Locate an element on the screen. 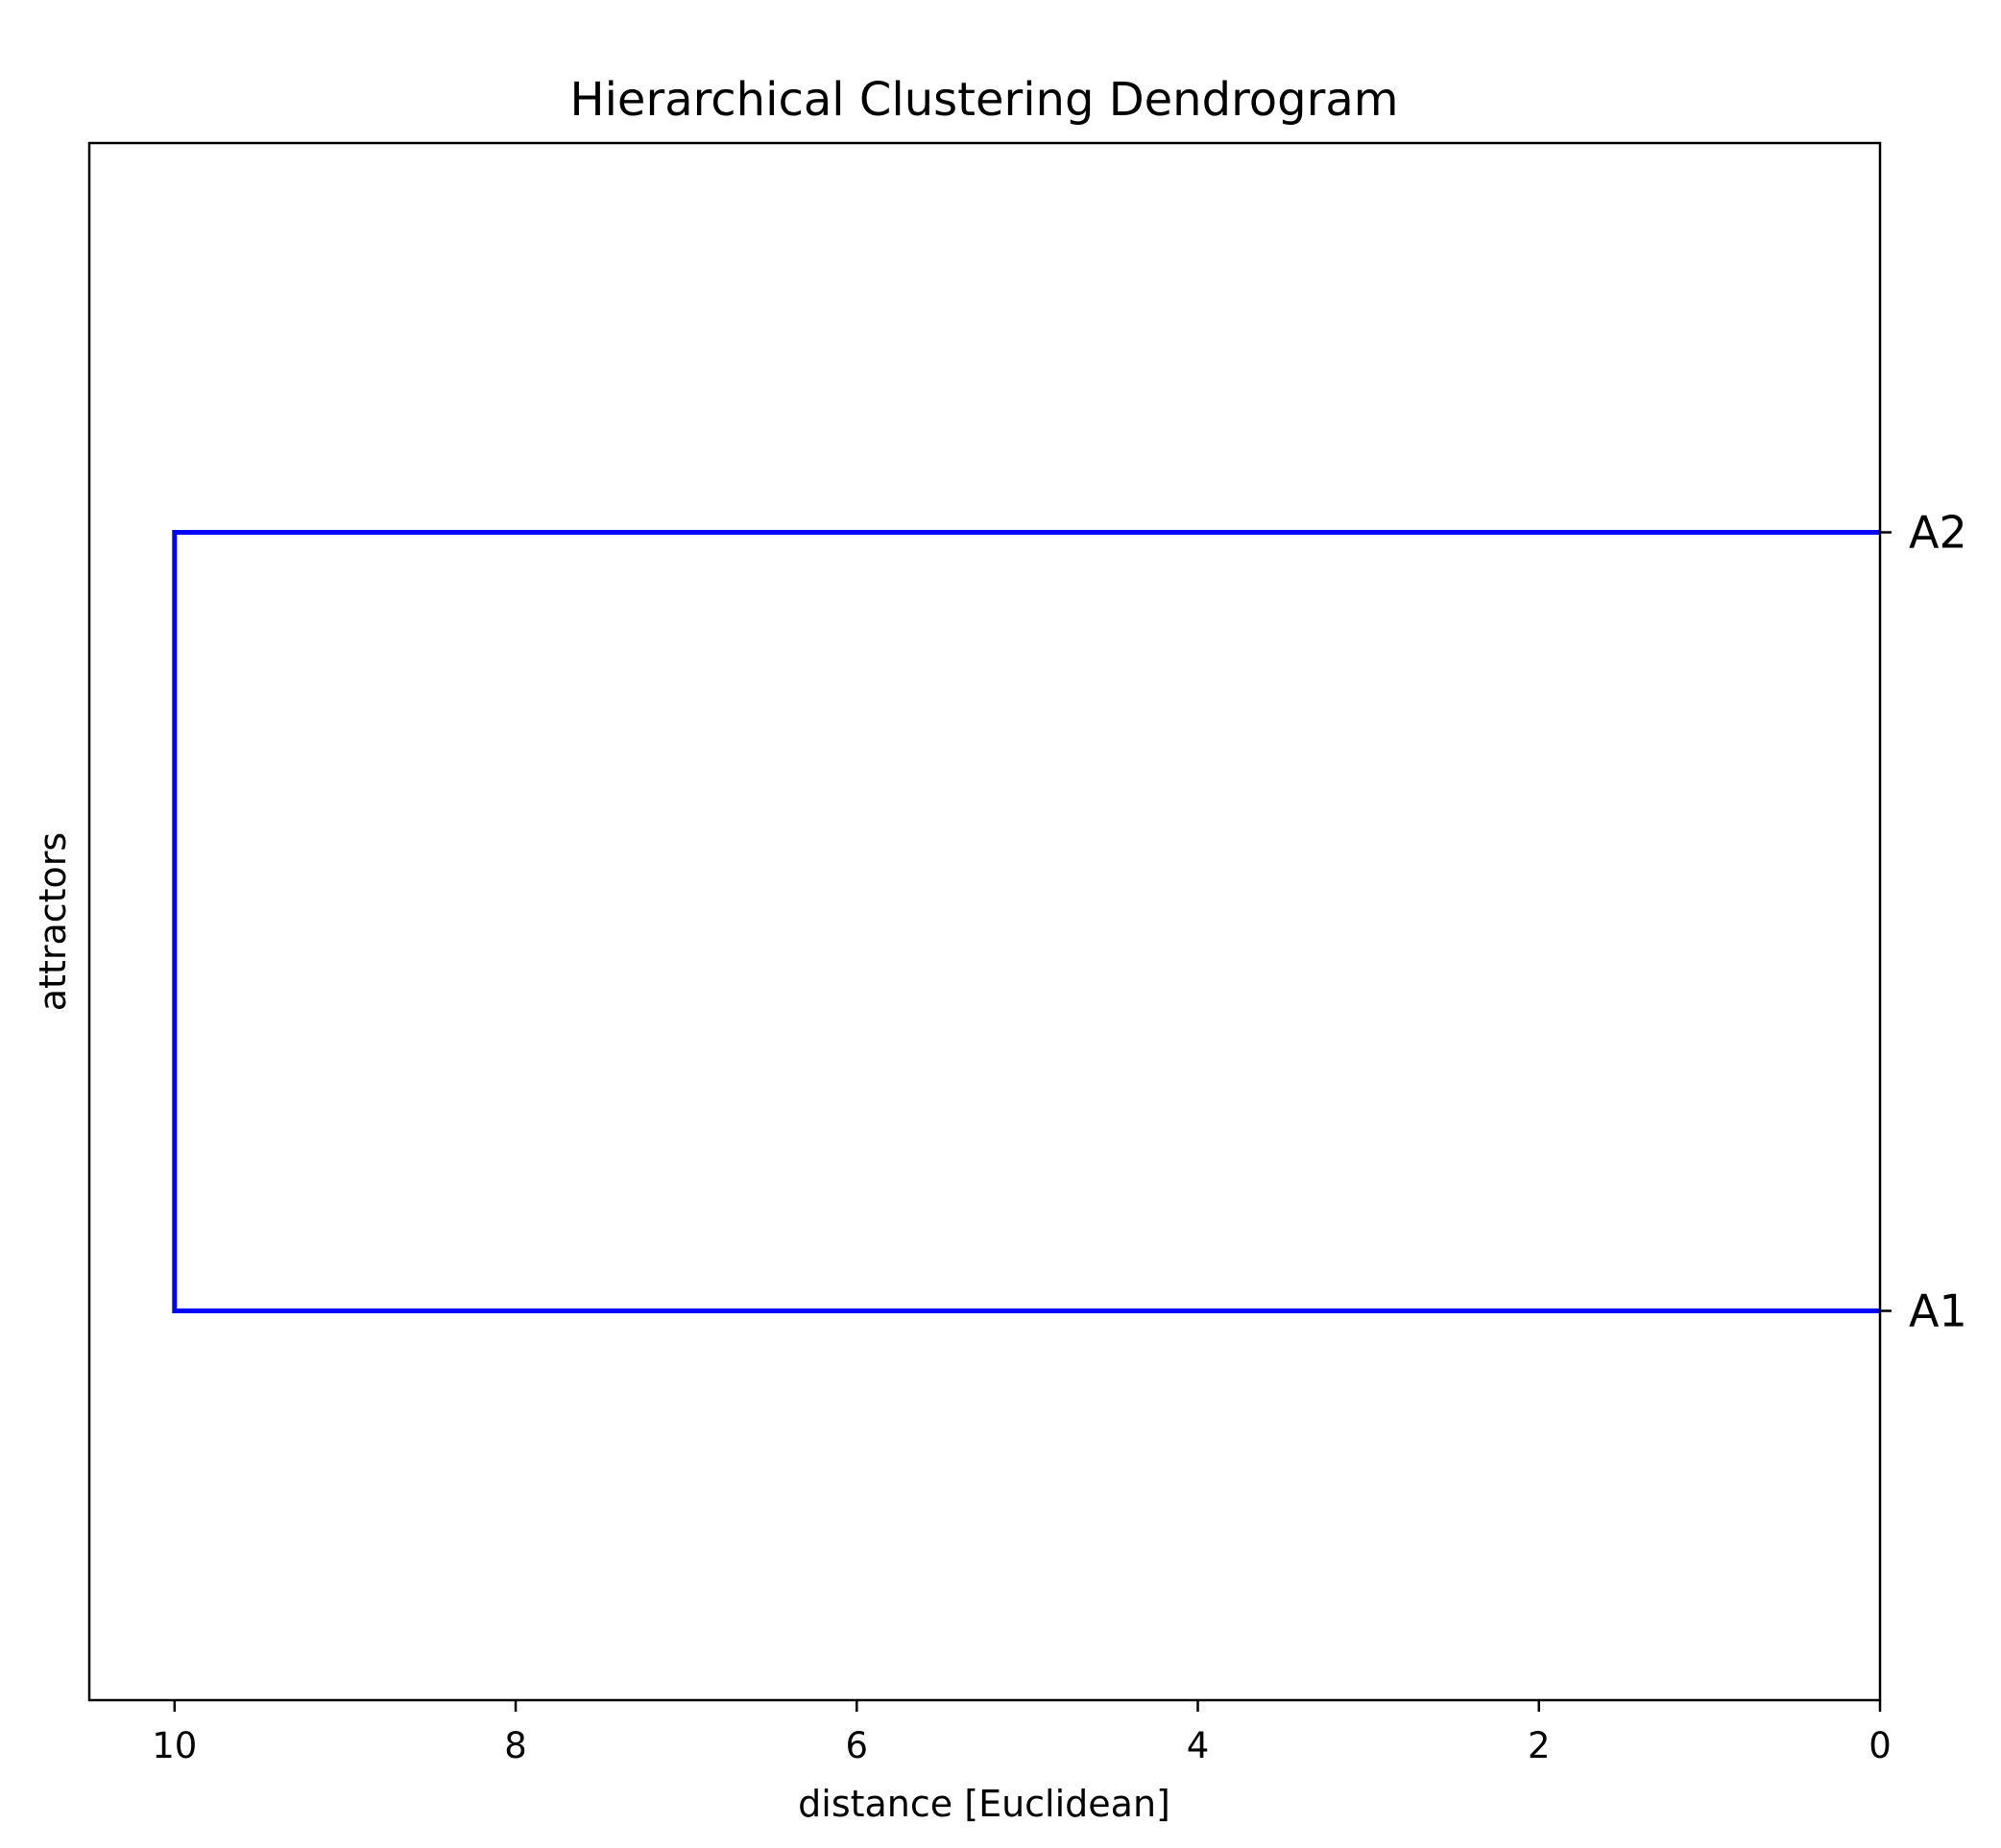  x-tick-label: 8 is located at coordinates (515, 1745).